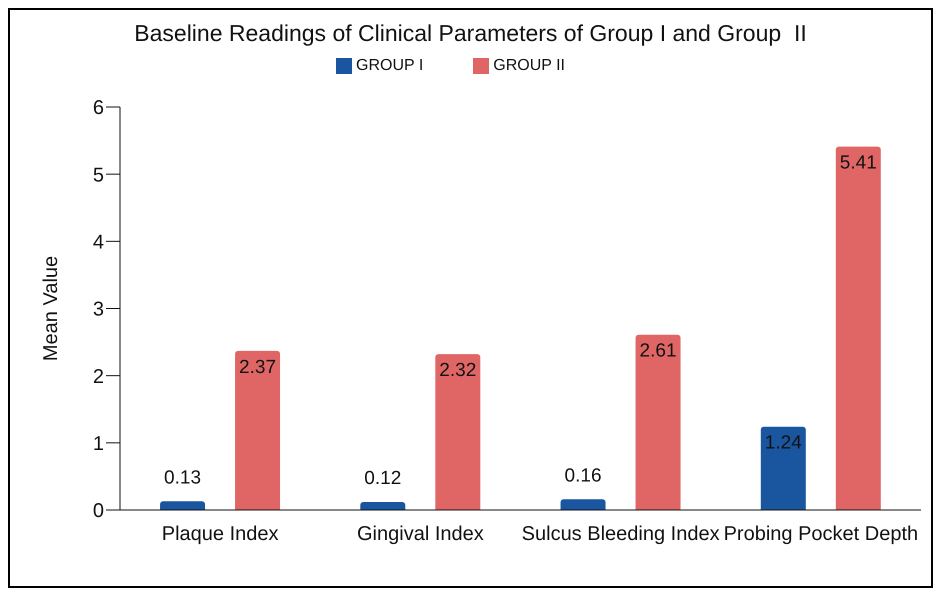 The width and height of the screenshot is (941, 596). What do you see at coordinates (383, 478) in the screenshot?
I see `data-label: 0.12` at bounding box center [383, 478].